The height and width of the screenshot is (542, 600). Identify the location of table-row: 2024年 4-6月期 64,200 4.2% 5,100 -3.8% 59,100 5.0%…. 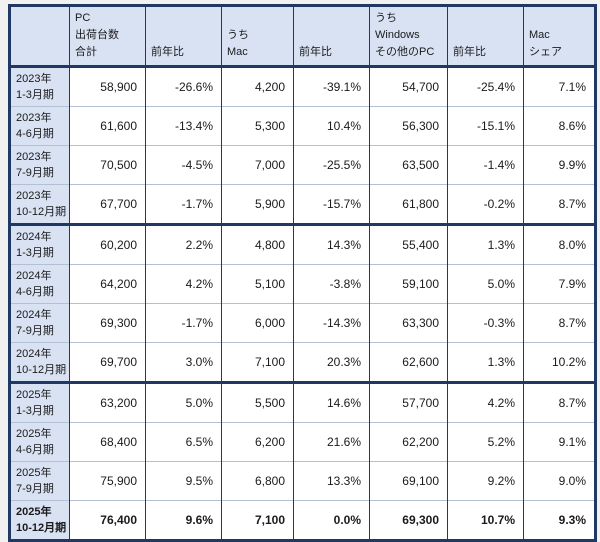
(302, 284).